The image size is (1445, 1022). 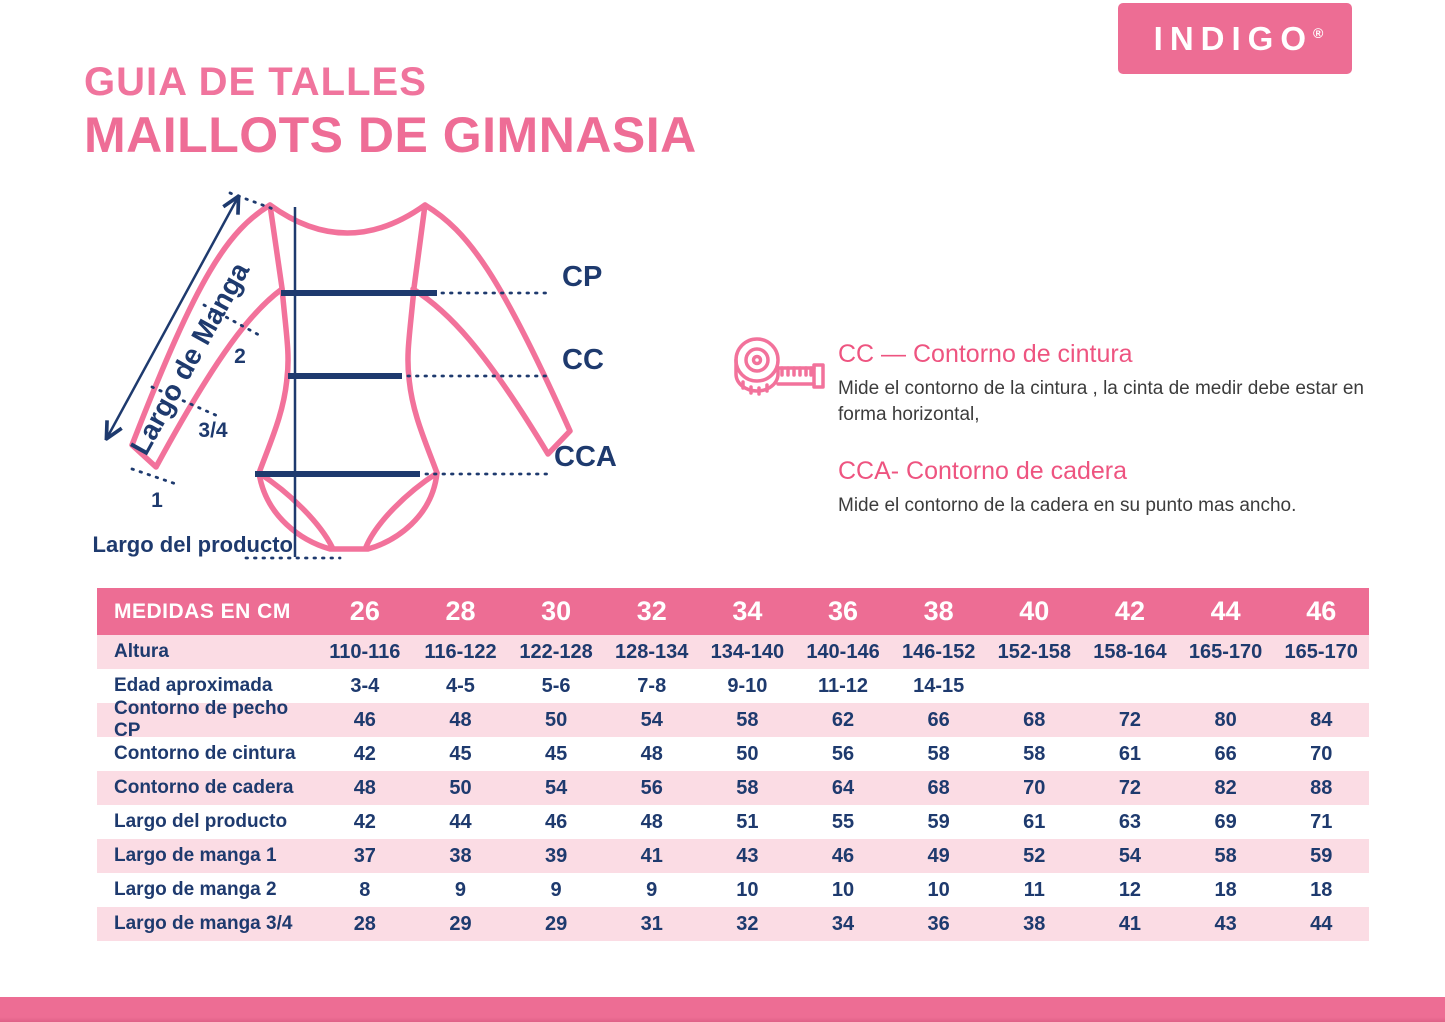 What do you see at coordinates (193, 544) in the screenshot?
I see `product-length-label: Largo del producto` at bounding box center [193, 544].